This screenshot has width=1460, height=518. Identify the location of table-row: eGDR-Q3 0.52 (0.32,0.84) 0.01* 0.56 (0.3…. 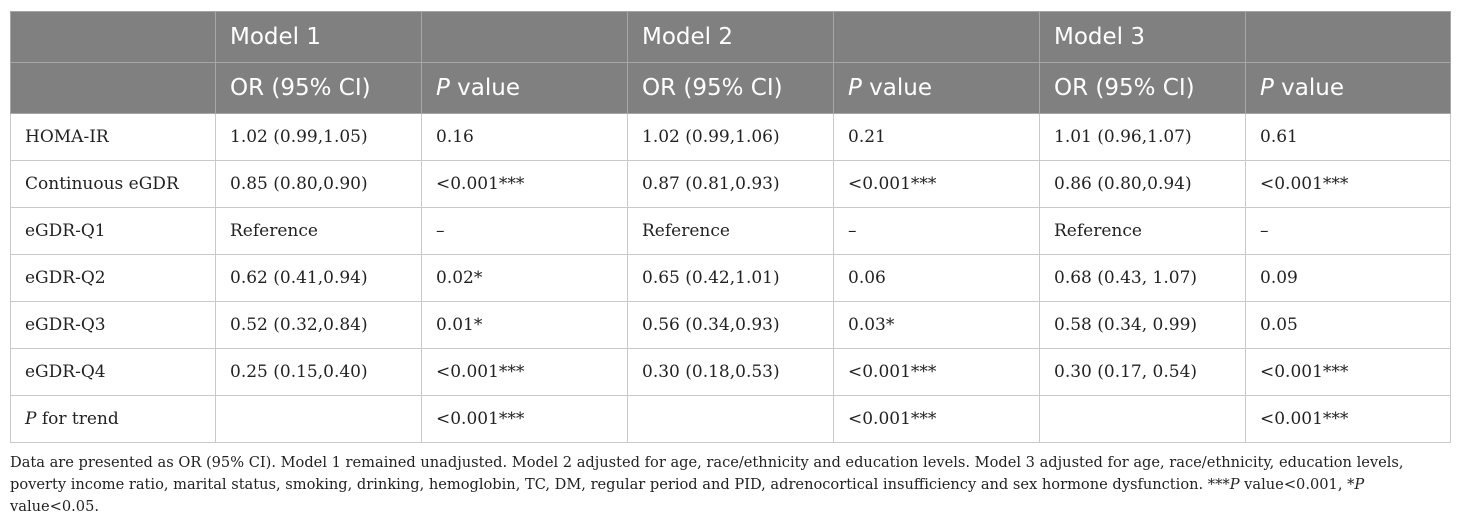
(730, 325).